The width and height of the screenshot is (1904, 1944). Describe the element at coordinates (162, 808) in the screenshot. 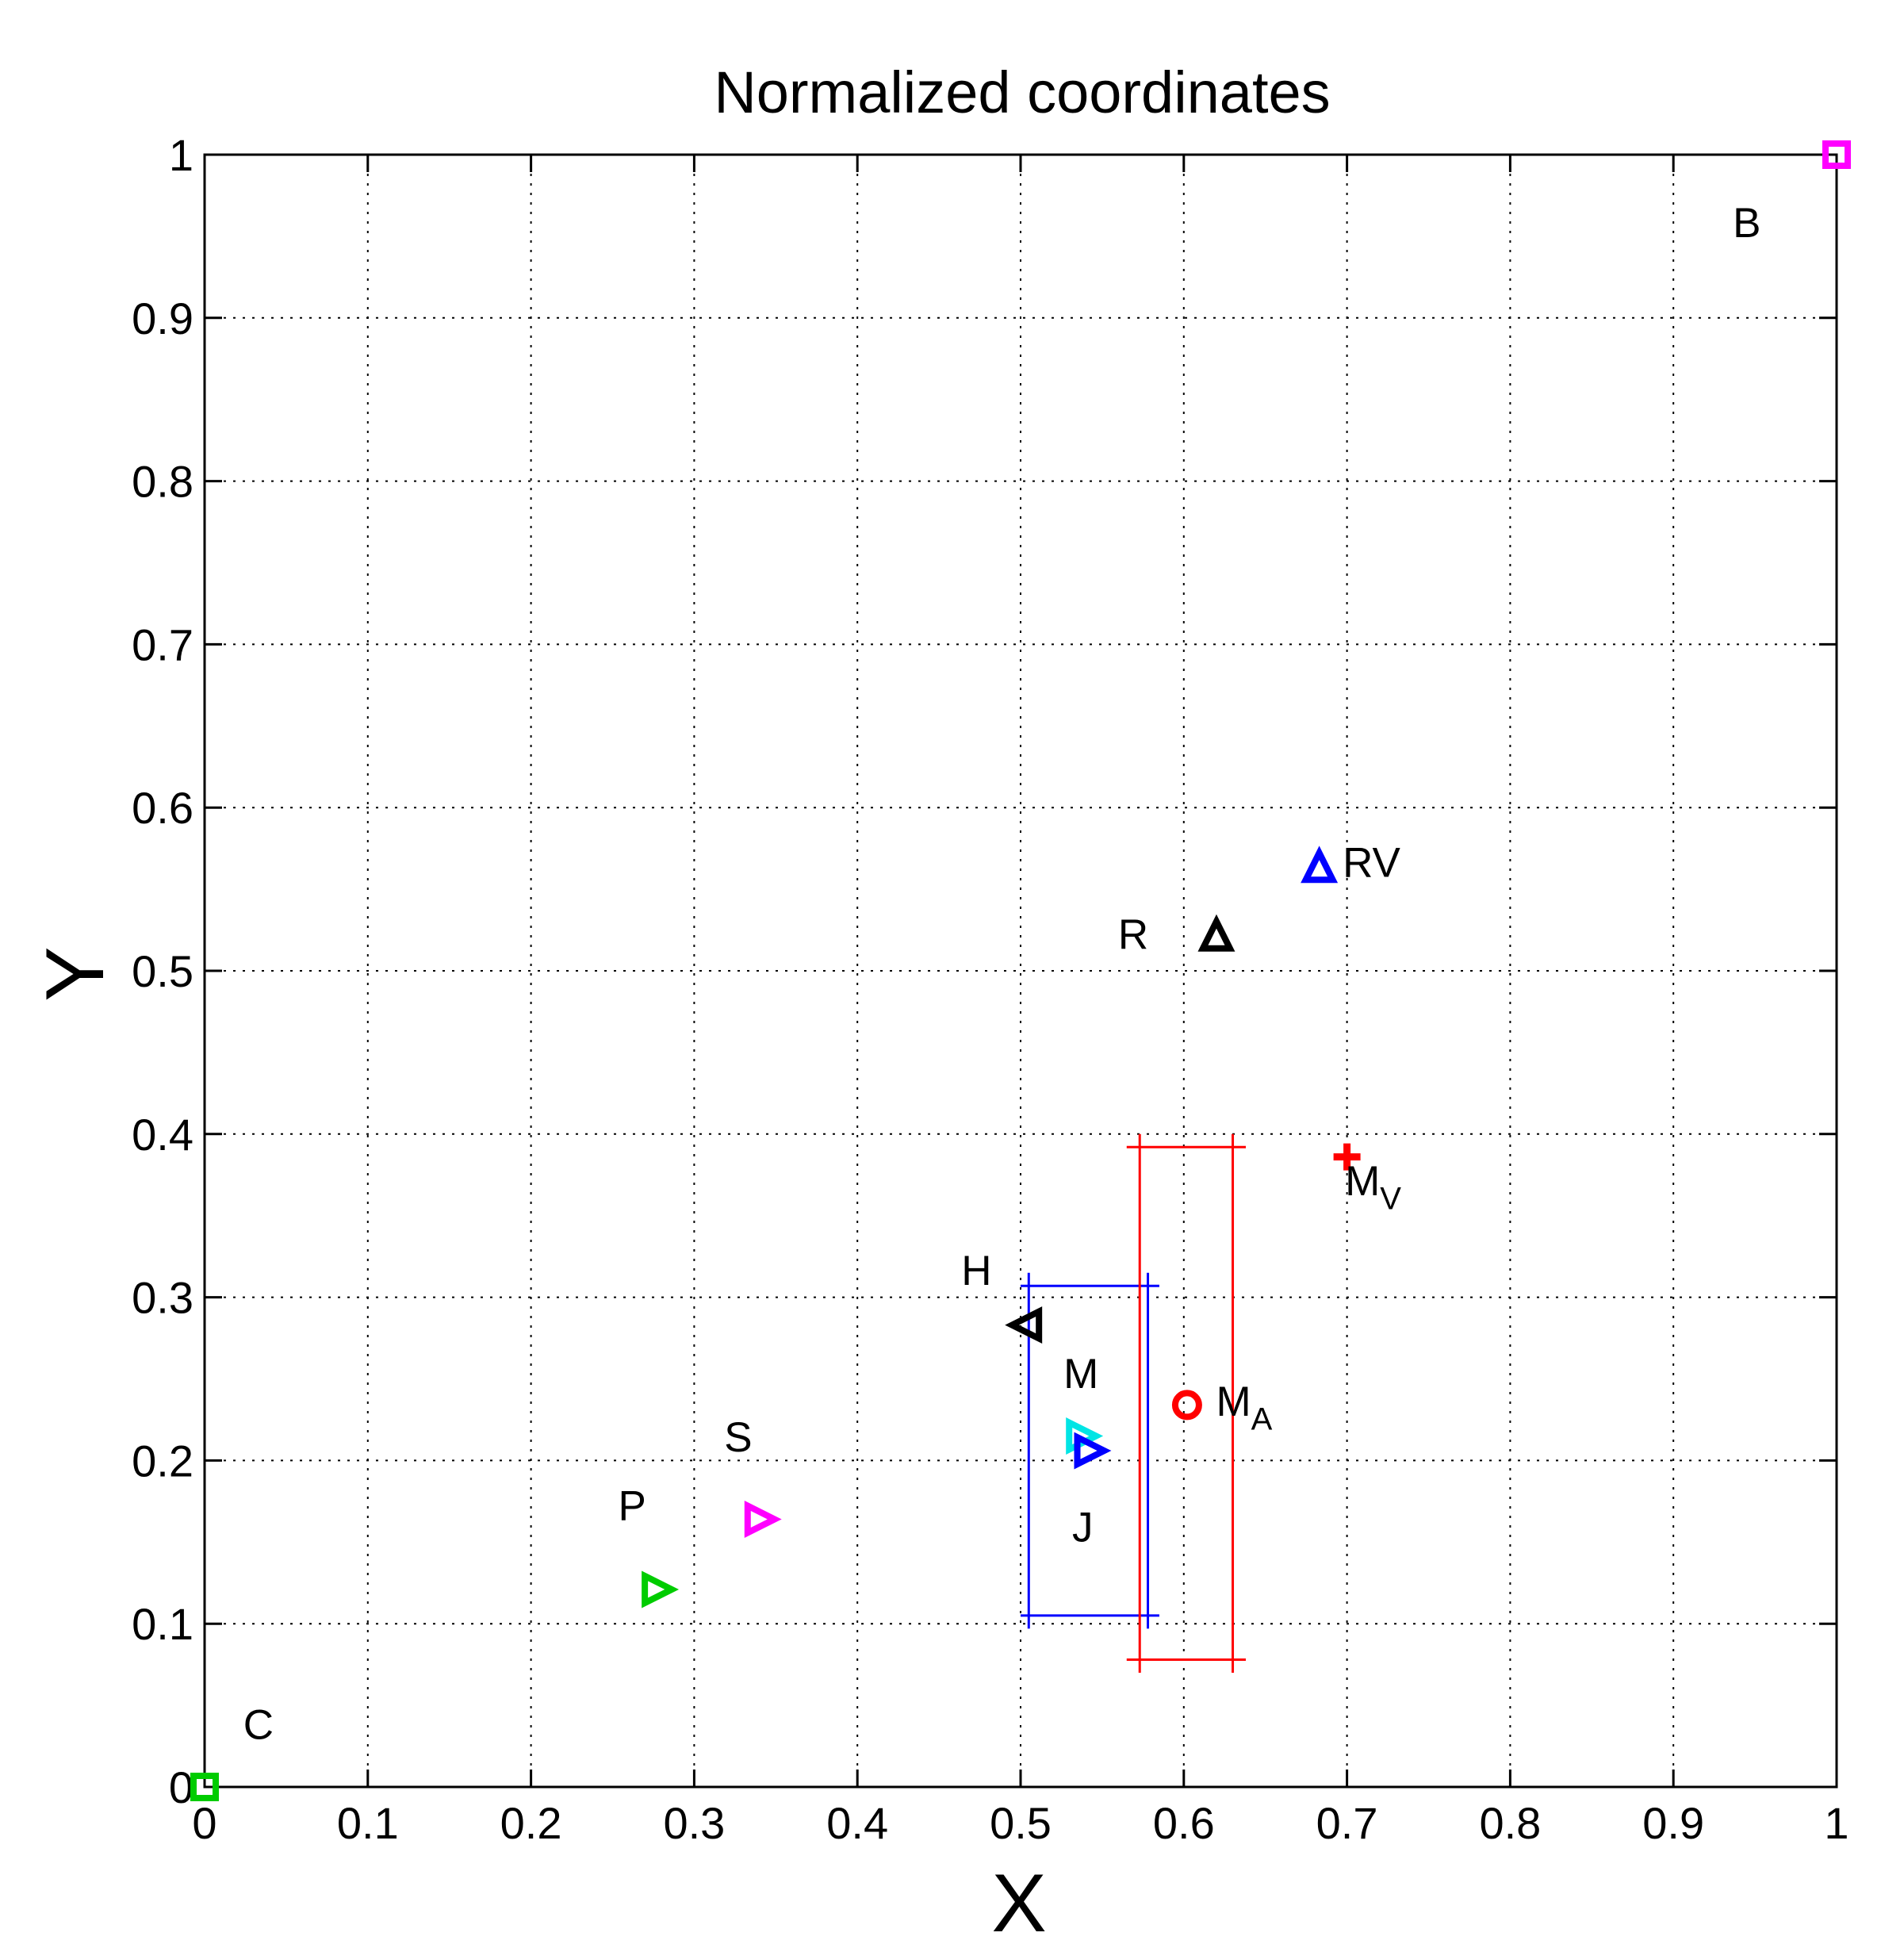

I see `y-tick-label: 0.6` at that location.